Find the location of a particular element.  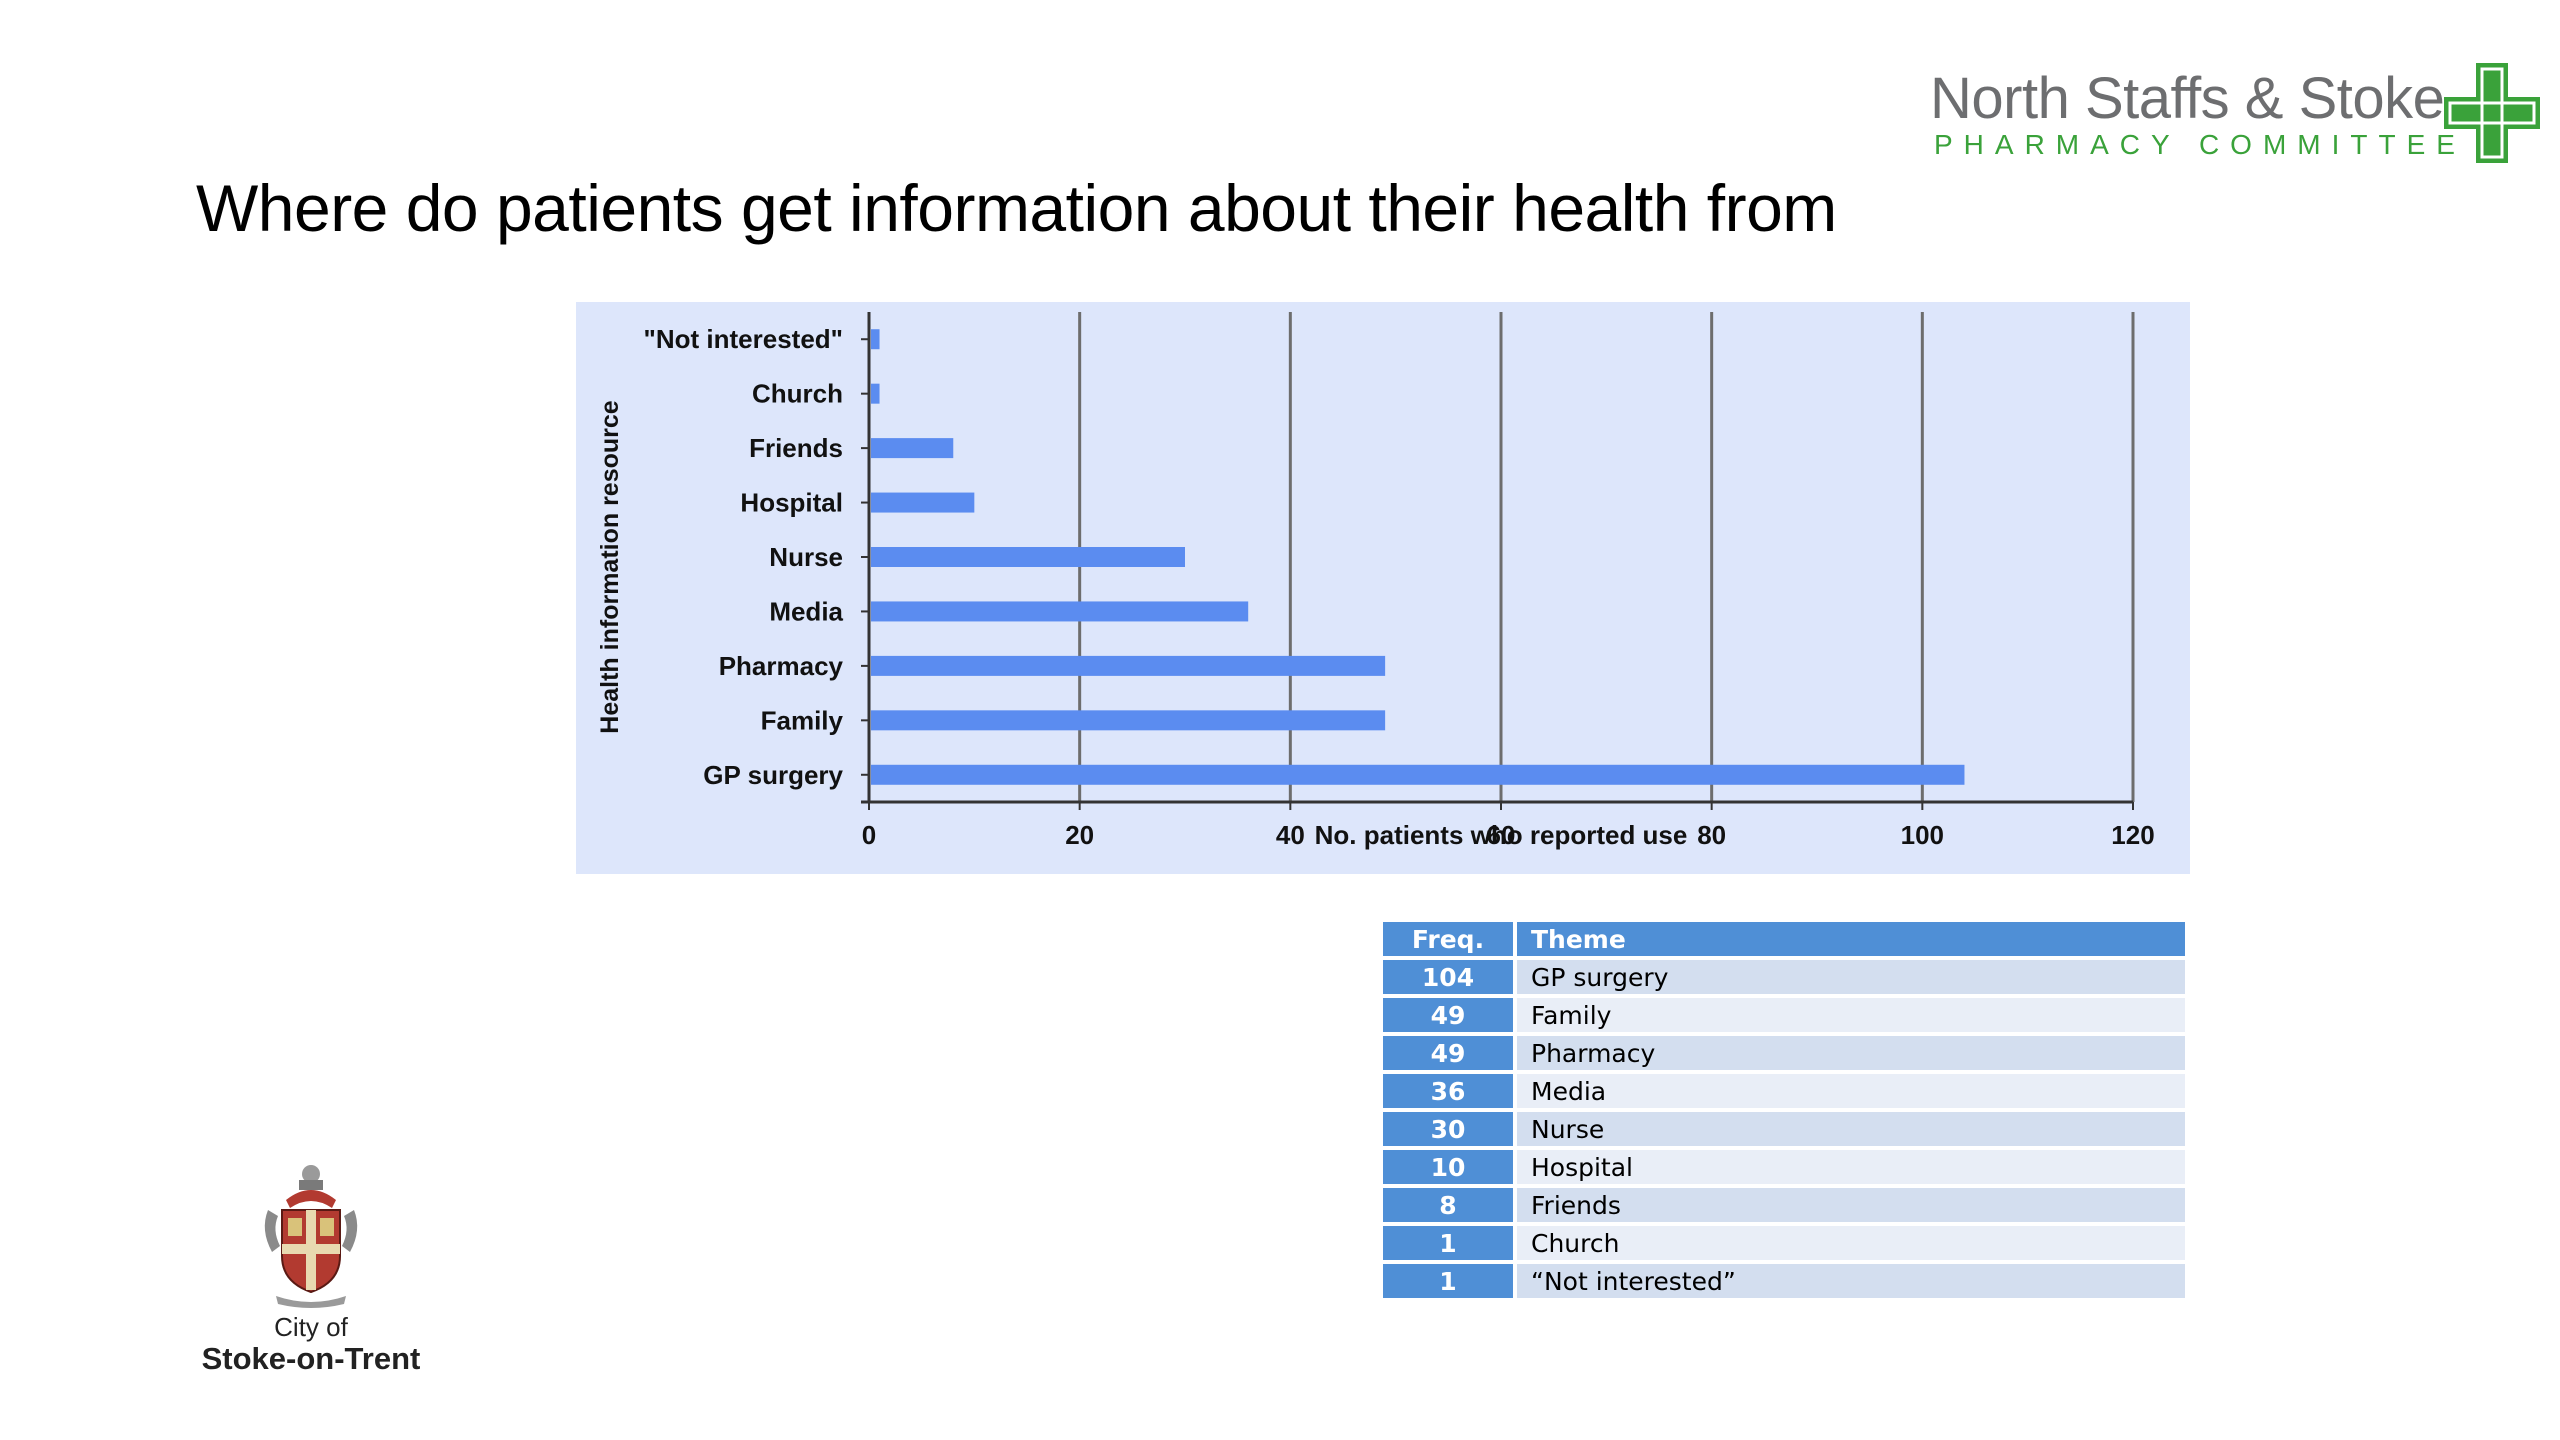

theme-cell: Media is located at coordinates (1851, 1091).